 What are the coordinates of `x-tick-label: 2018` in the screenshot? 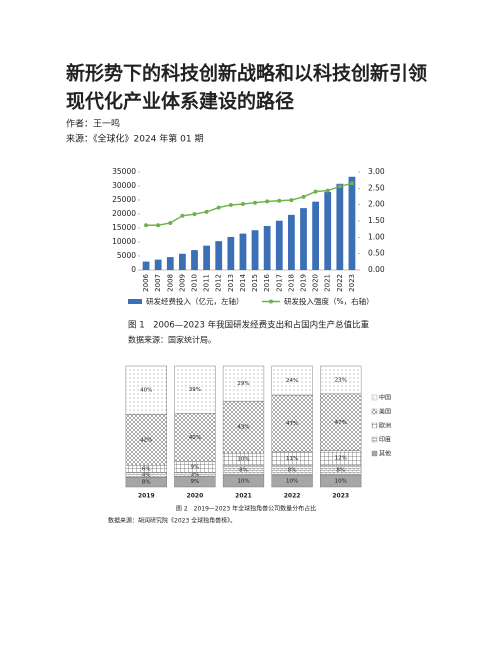 It's located at (291, 283).